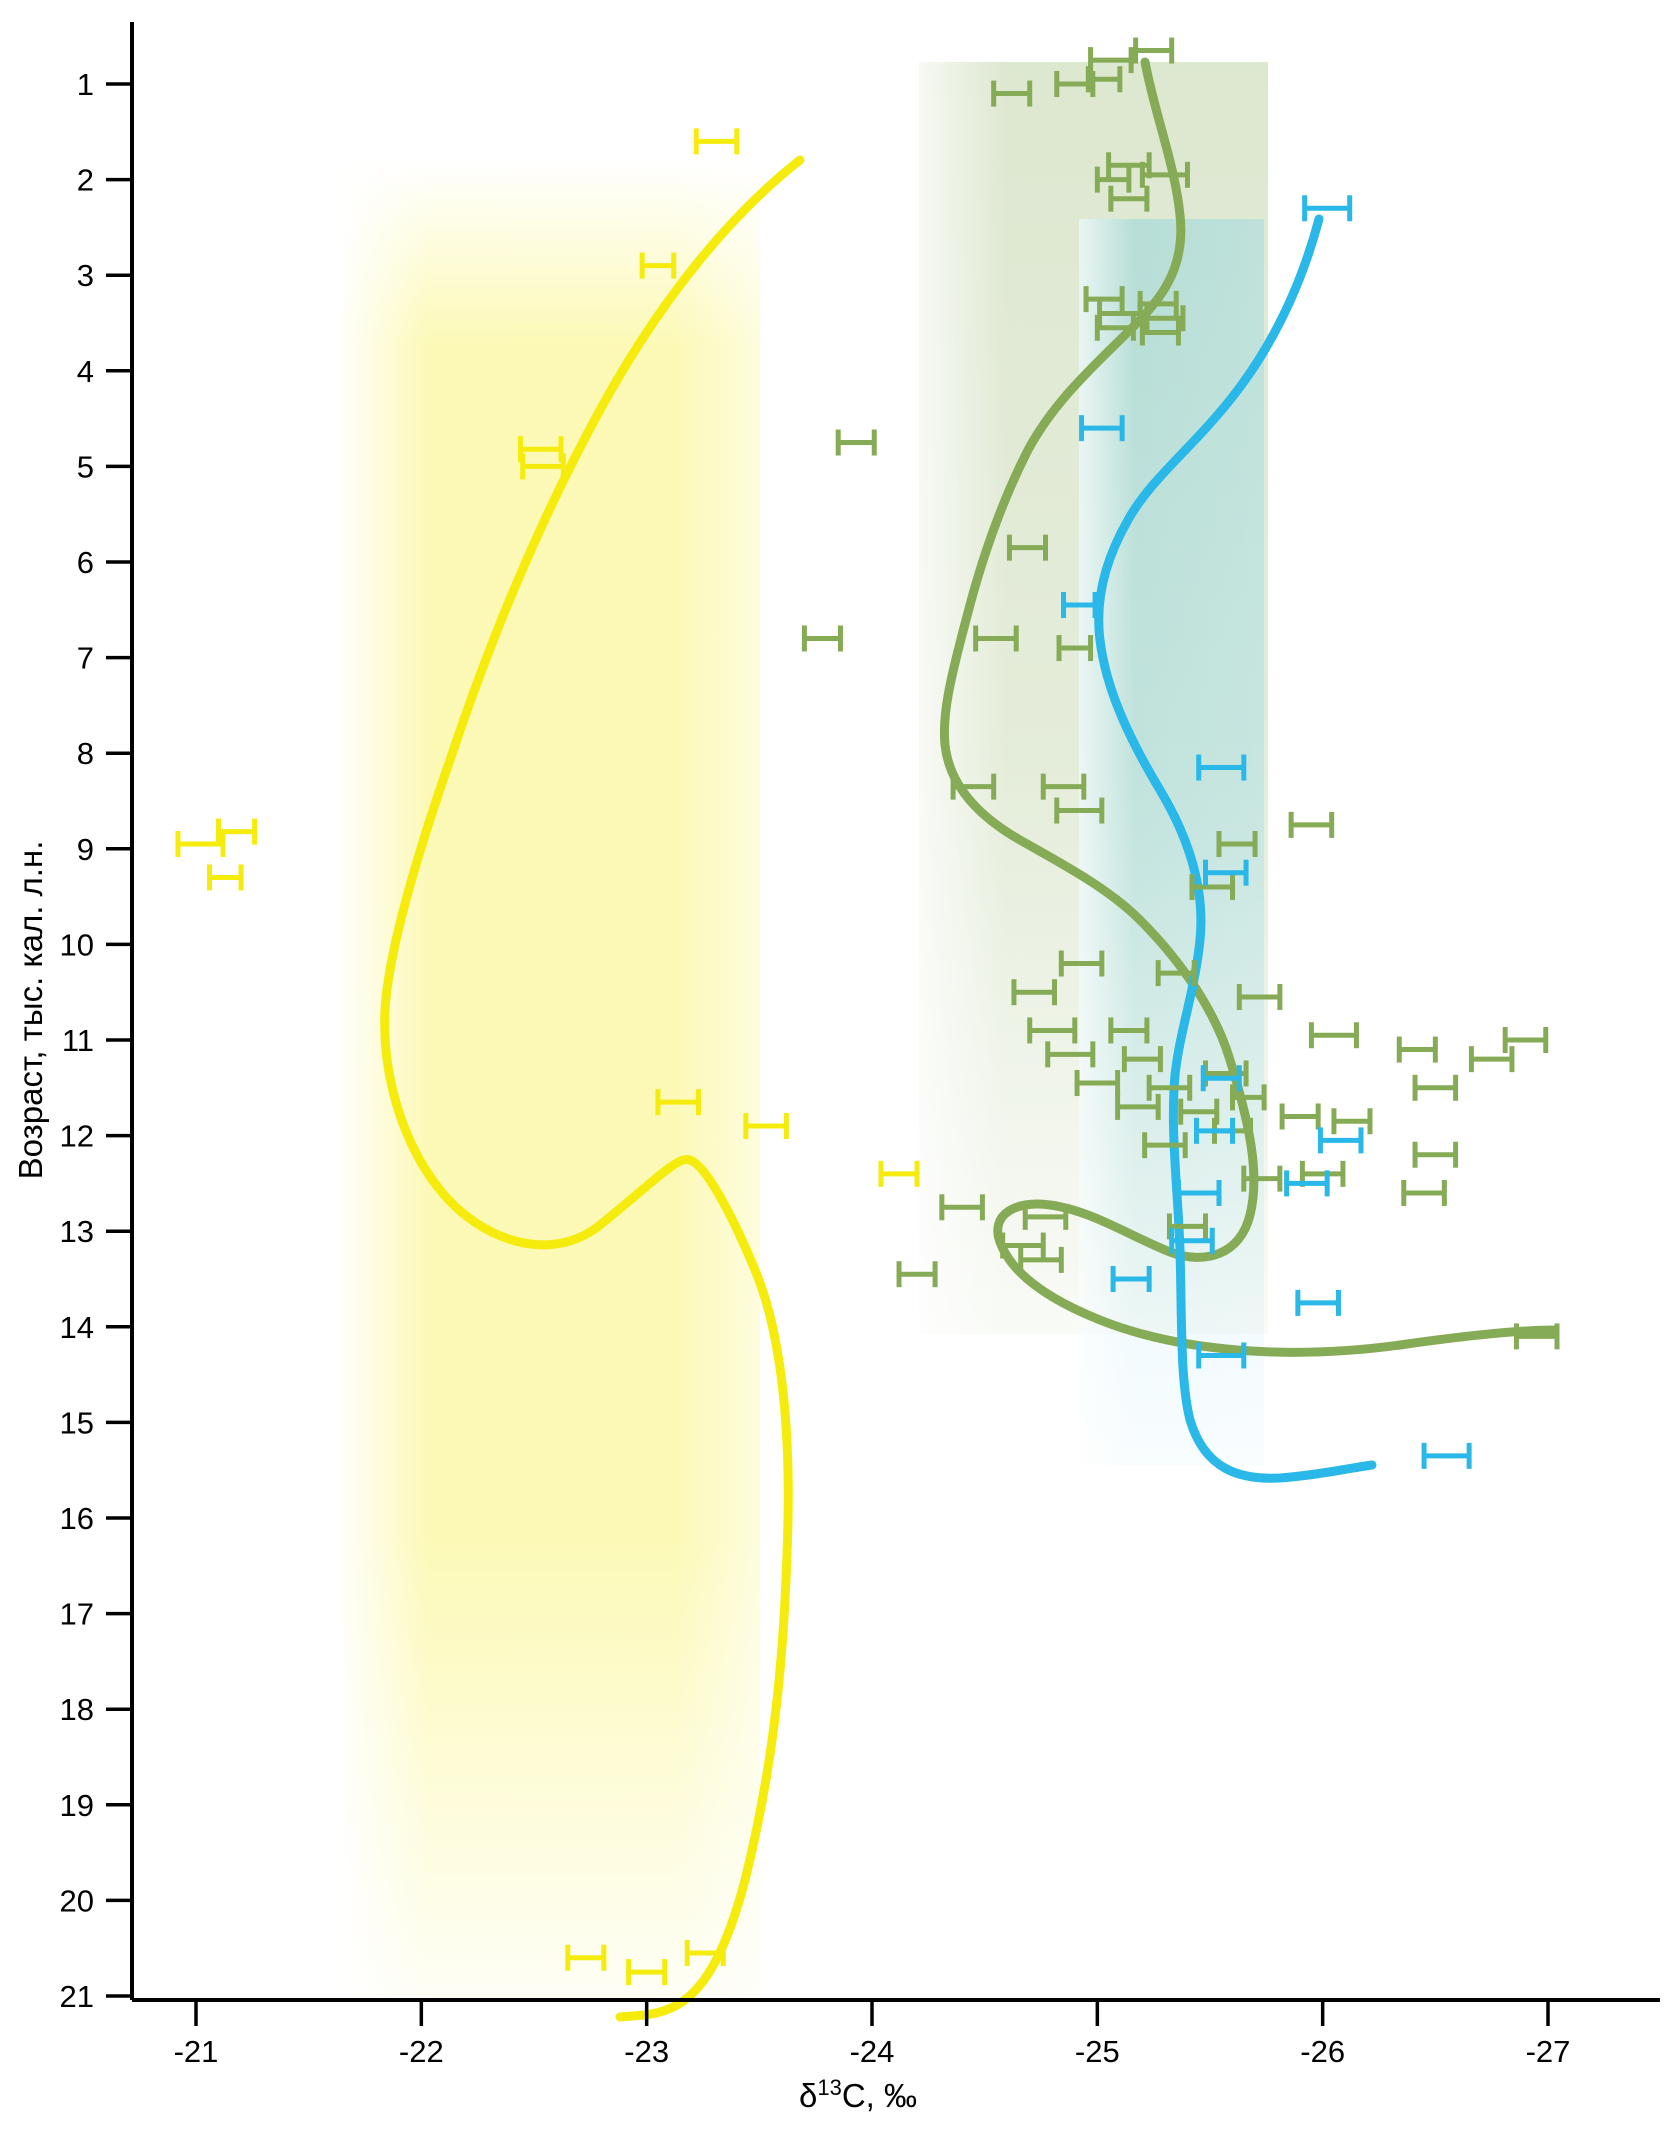  I want to click on y-axis-tick-label: 21, so click(77, 1996).